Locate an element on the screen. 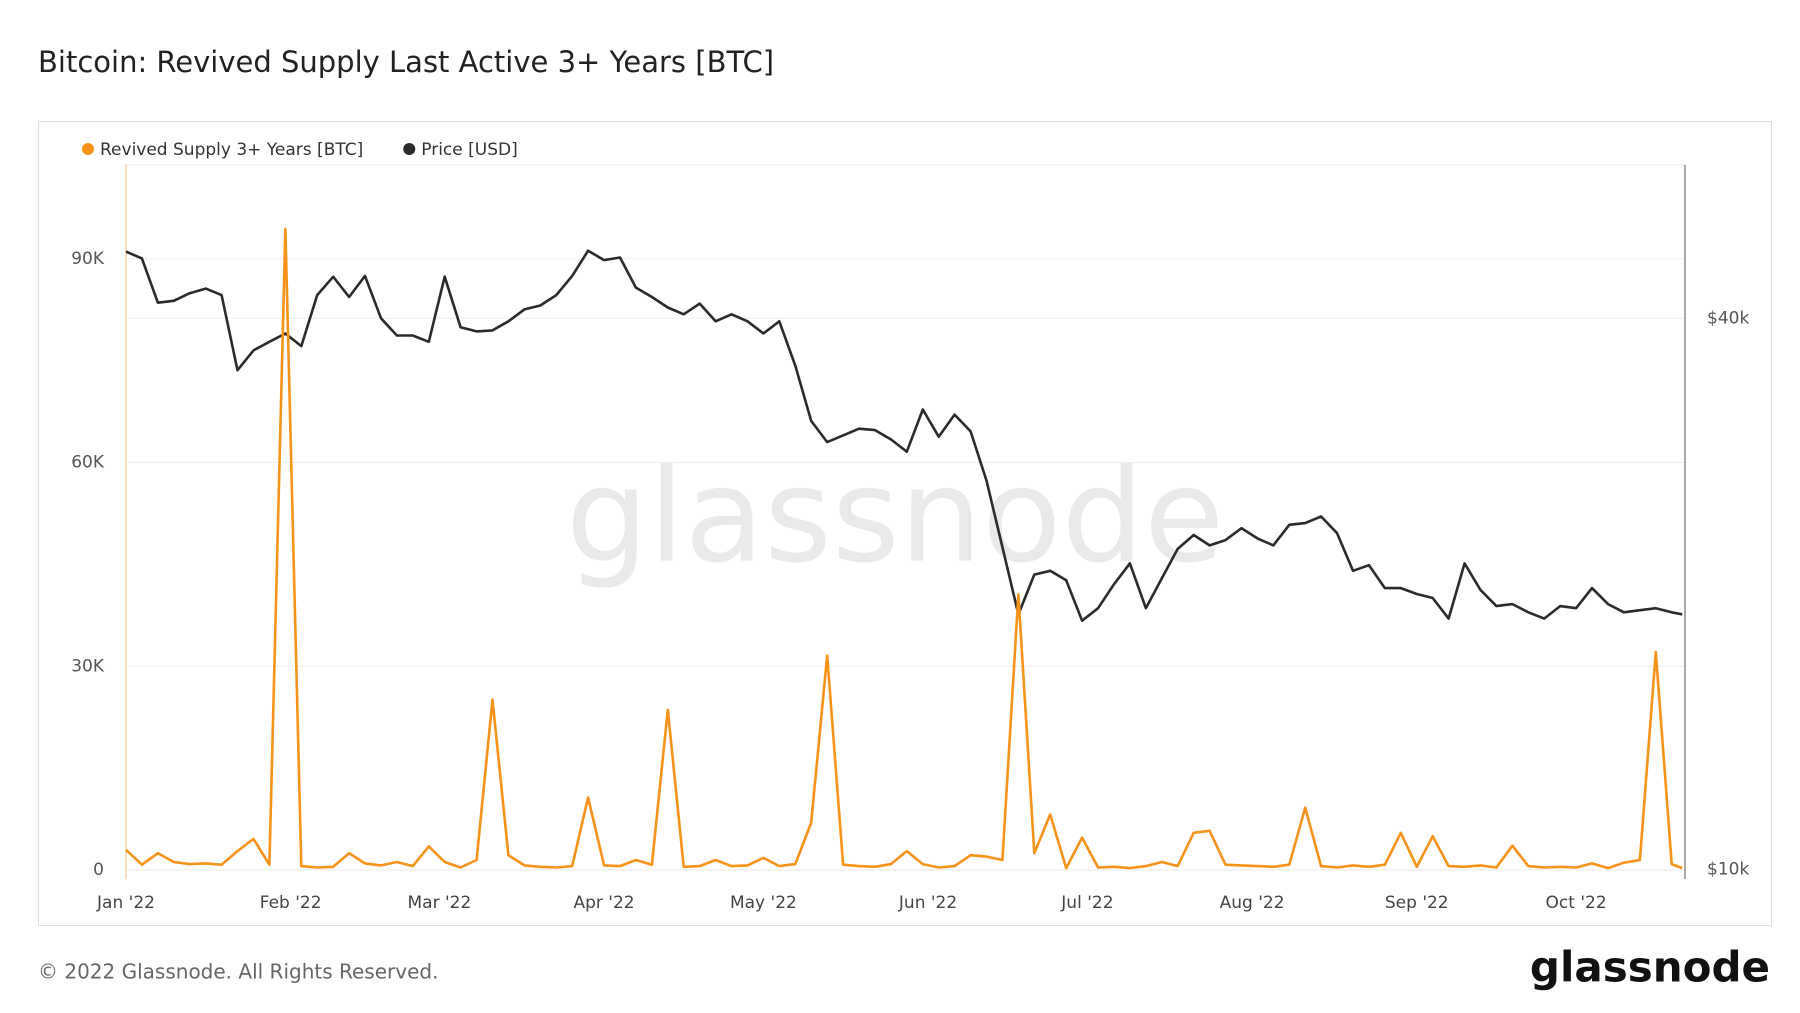 This screenshot has height=1013, width=1800. x-tick-label: Apr '22 is located at coordinates (603, 903).